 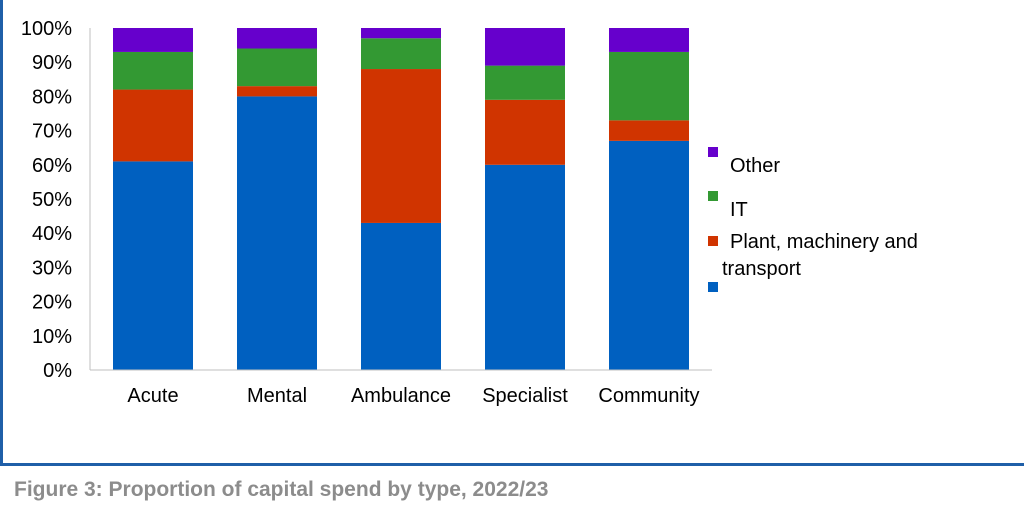 What do you see at coordinates (824, 242) in the screenshot?
I see `legend-label-s2: Plant, machinery and` at bounding box center [824, 242].